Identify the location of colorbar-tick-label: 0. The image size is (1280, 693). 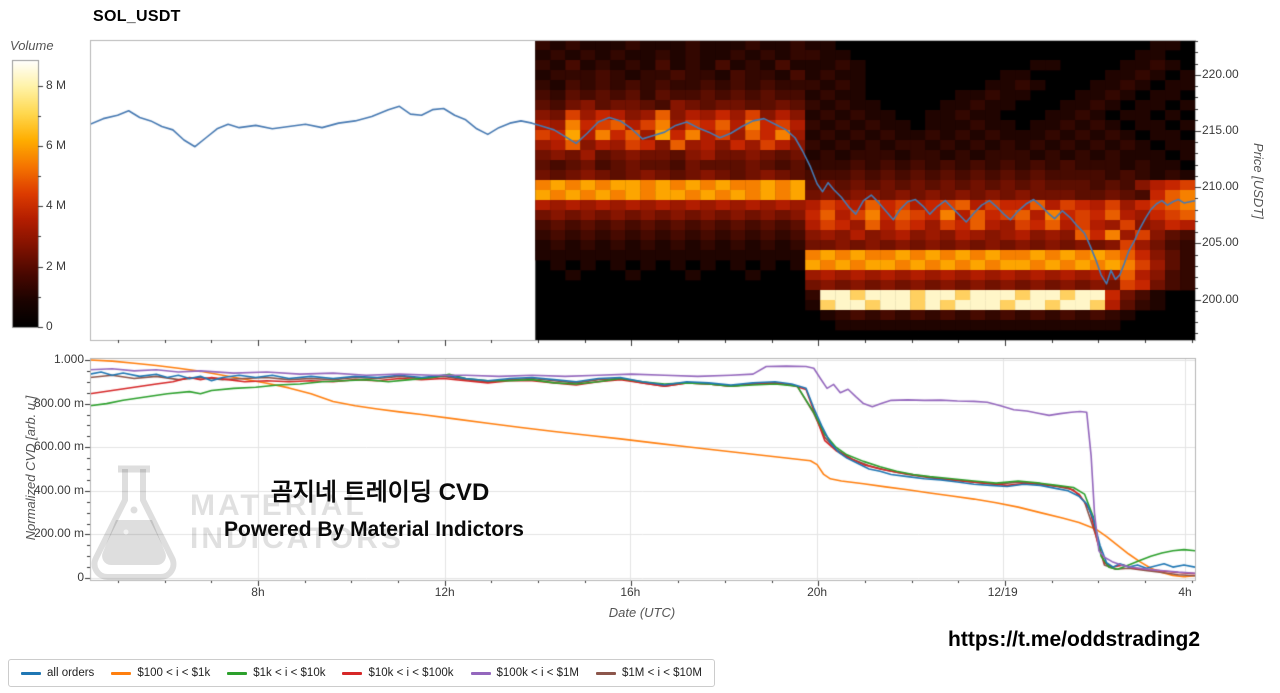
(49, 326).